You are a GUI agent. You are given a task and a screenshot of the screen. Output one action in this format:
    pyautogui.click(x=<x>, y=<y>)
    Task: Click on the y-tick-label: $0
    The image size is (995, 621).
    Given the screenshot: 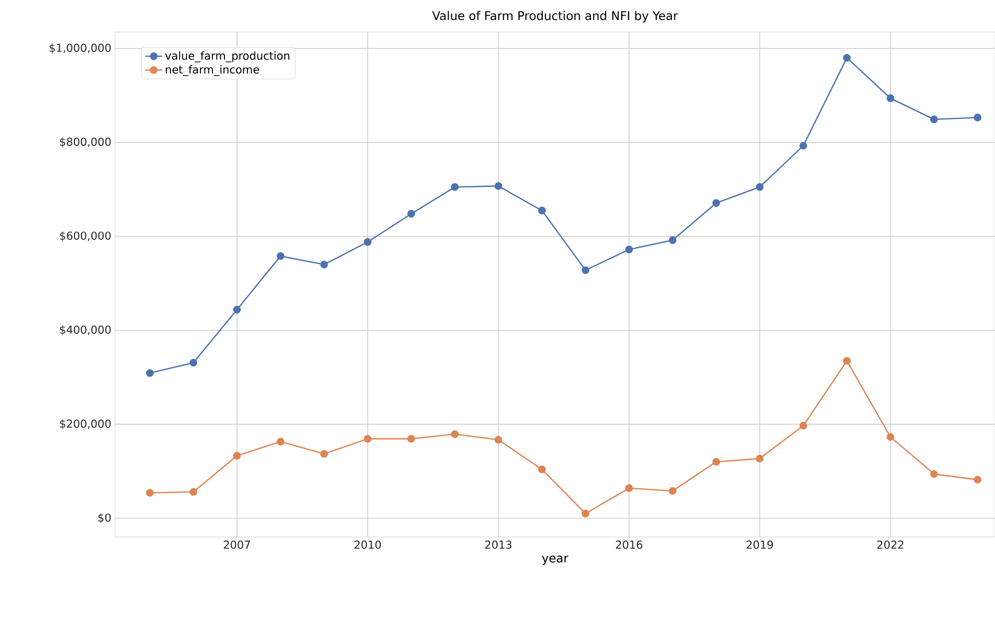 What is the action you would take?
    pyautogui.click(x=104, y=518)
    